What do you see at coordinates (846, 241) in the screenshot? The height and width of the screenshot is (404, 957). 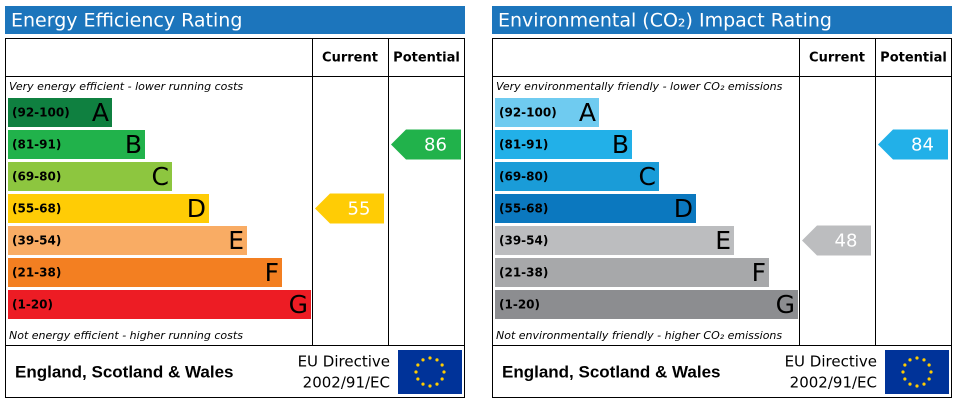 I see `rating-value: 48` at bounding box center [846, 241].